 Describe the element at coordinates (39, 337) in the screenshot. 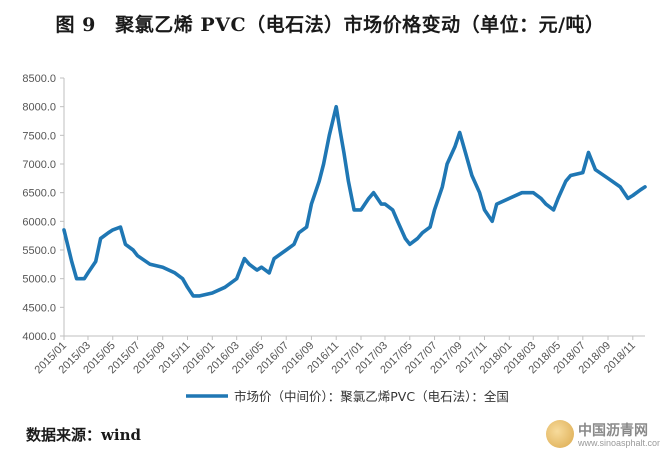

I see `y-tick-label: 4000.0` at that location.